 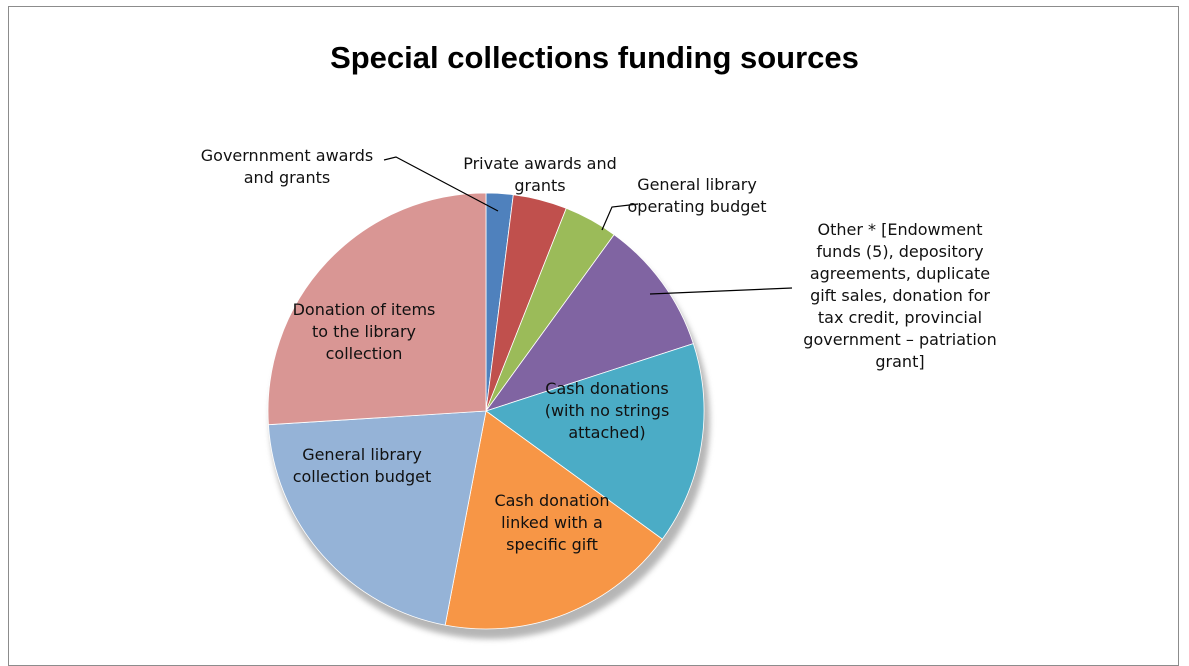 What do you see at coordinates (721, 291) in the screenshot?
I see `leader-line-other-endowment-funds-5-depository-agree` at bounding box center [721, 291].